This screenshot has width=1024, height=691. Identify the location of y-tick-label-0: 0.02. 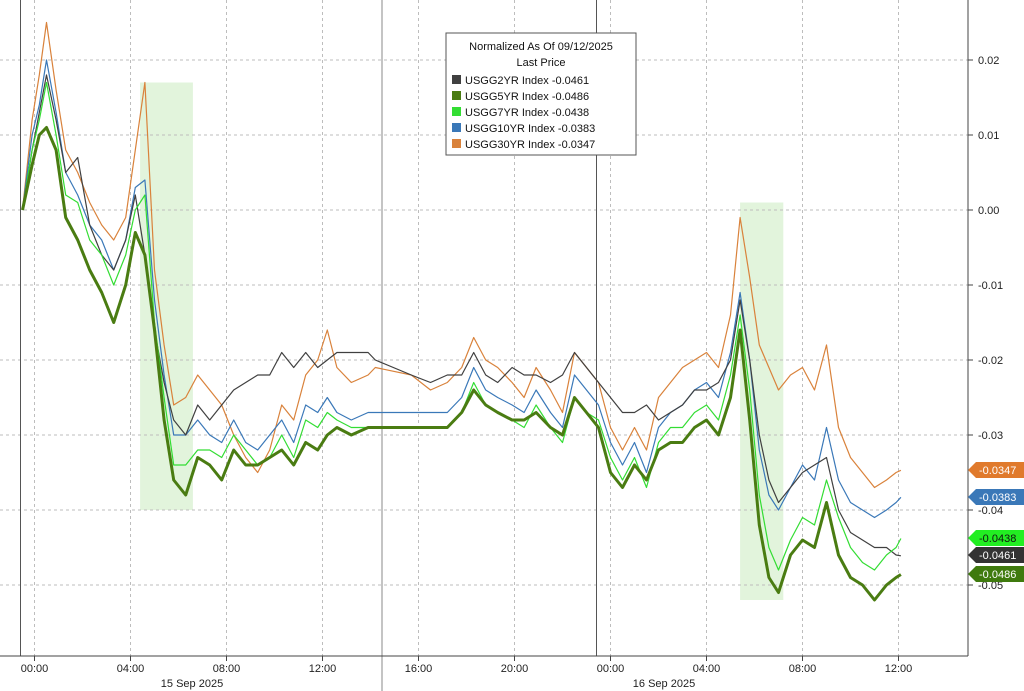
(988, 61).